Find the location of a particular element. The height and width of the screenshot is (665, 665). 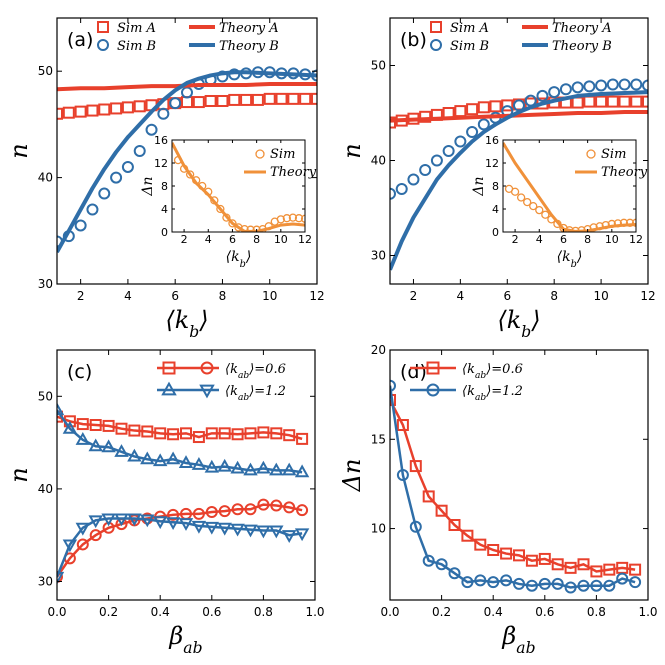

inset-theory-line is located at coordinates (238, 187).